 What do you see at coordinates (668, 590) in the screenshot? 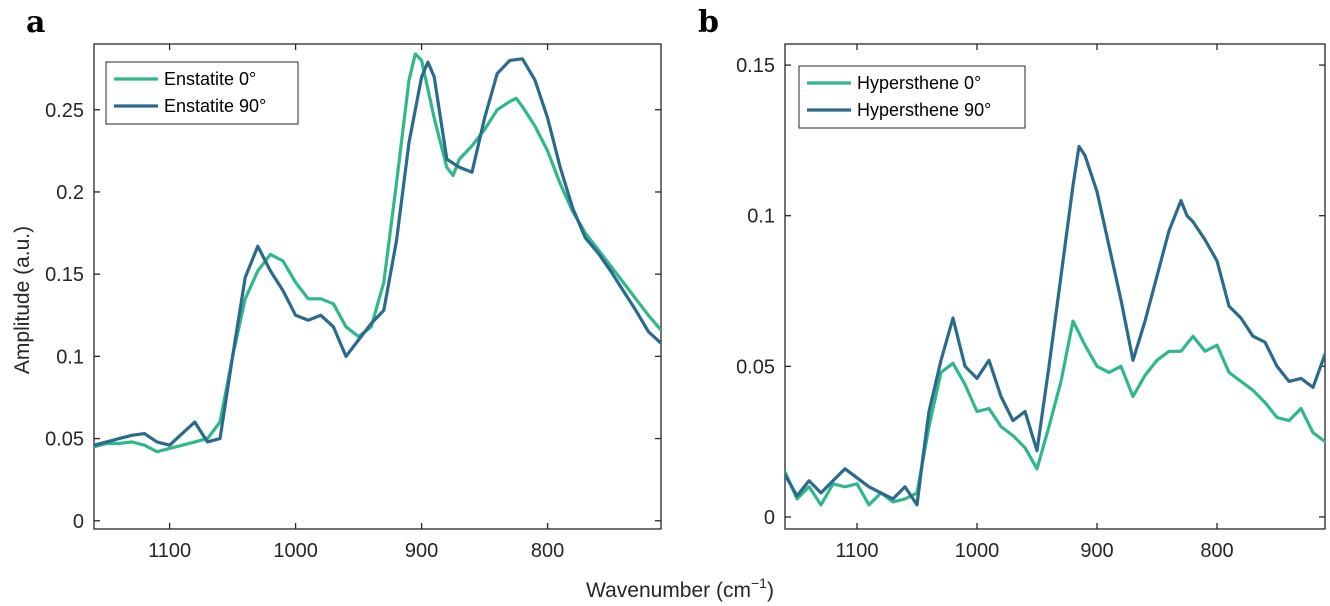
I see `x-axis-title-main: Wavenumber (cm` at bounding box center [668, 590].